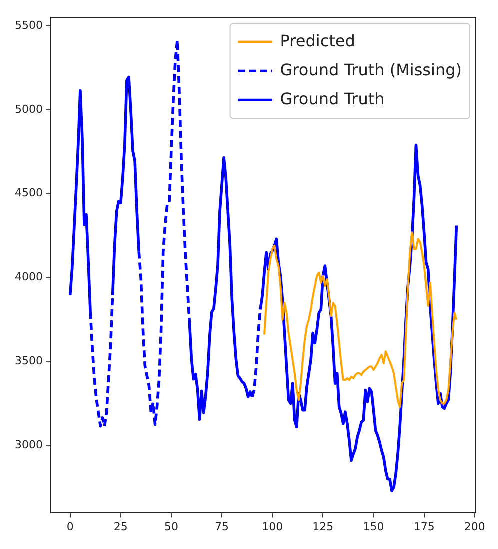 The image size is (498, 549). Describe the element at coordinates (171, 527) in the screenshot. I see `x-tick-label: 50` at that location.